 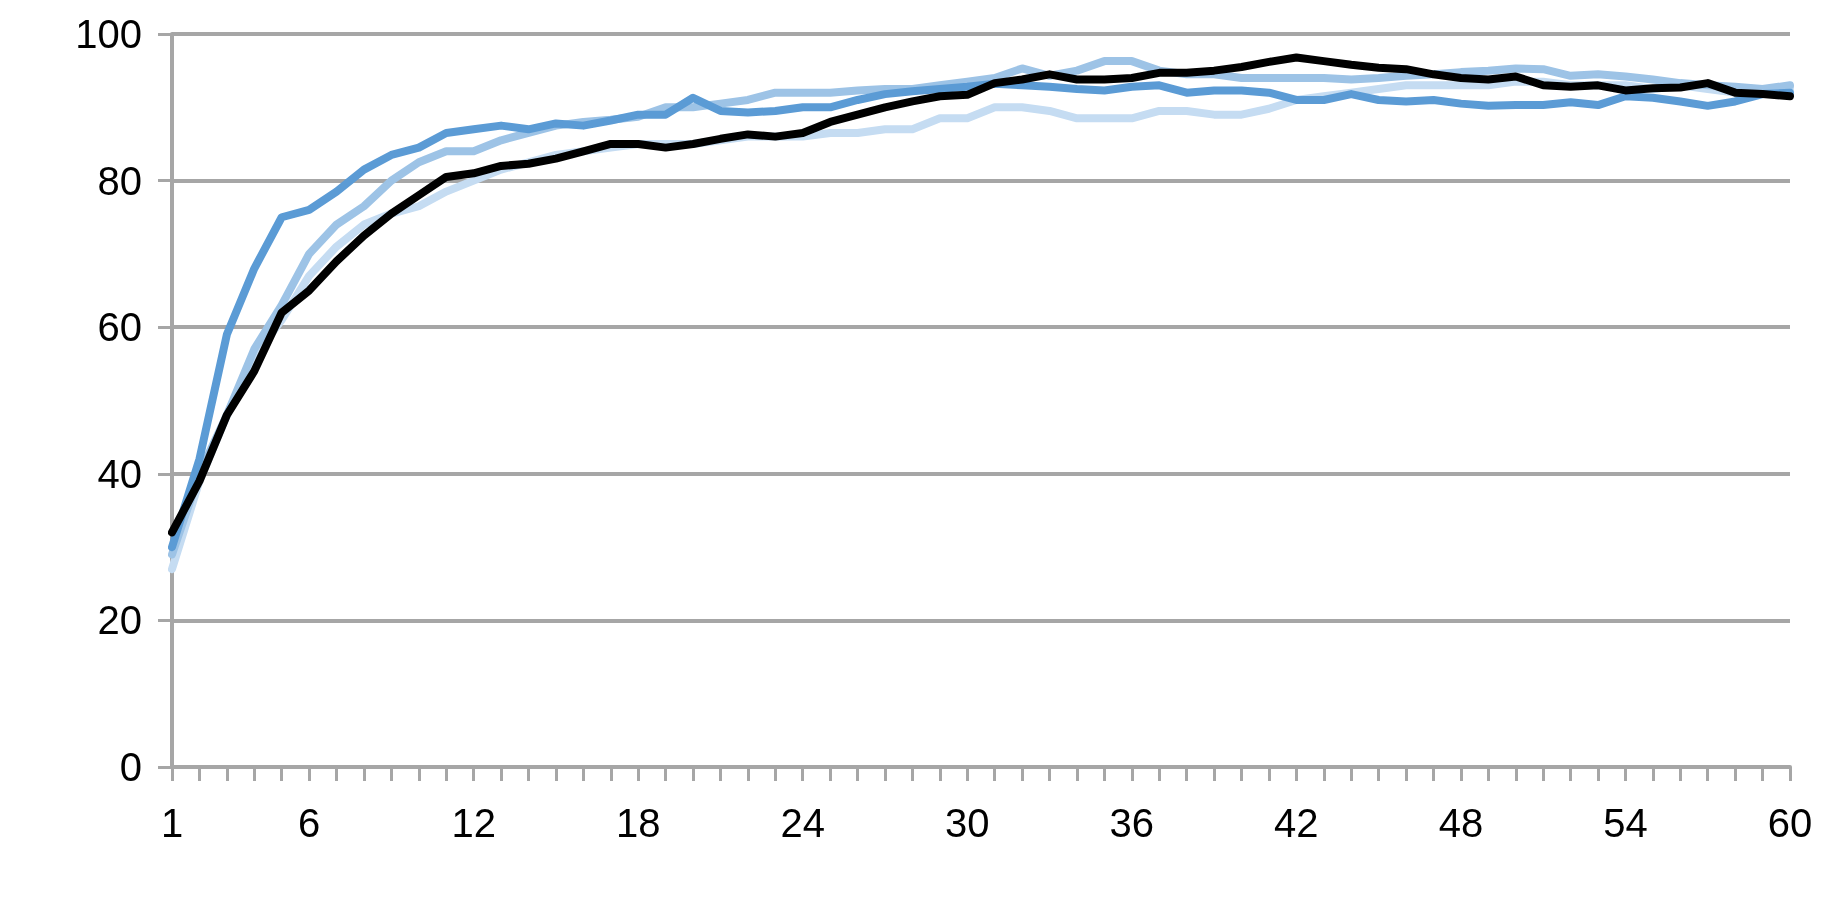 I want to click on y-tick-label: 60, so click(x=119, y=327).